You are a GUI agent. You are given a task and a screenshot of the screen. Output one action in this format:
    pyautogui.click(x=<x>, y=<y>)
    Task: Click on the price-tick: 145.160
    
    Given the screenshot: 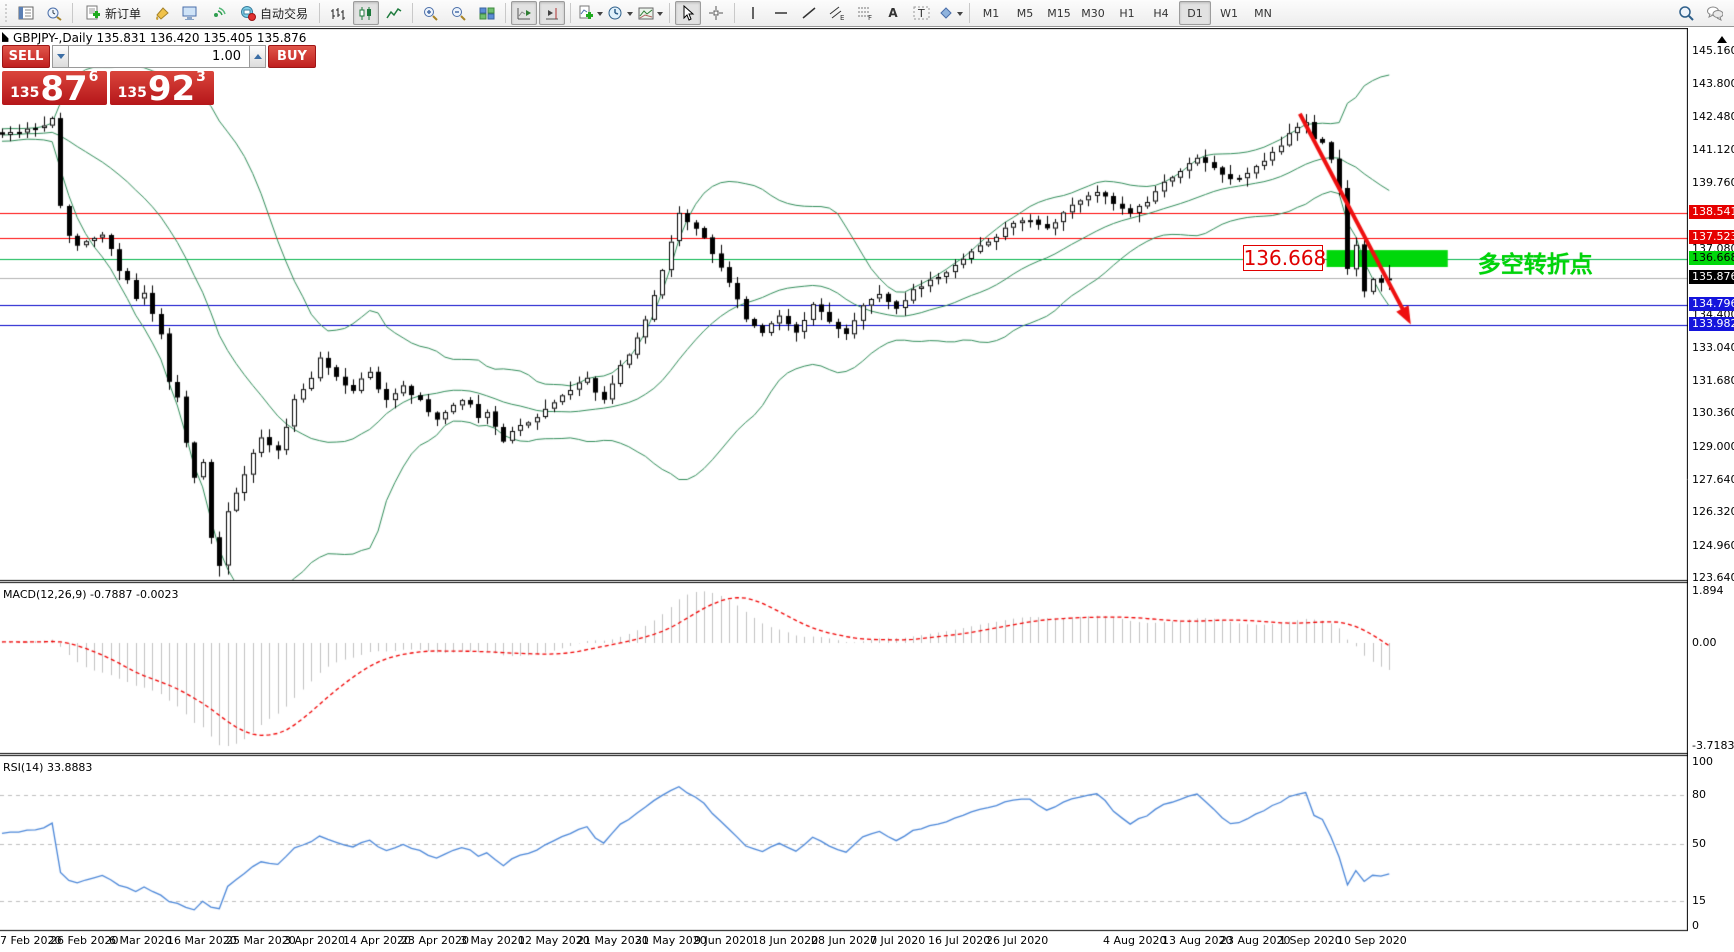 What is the action you would take?
    pyautogui.click(x=1713, y=50)
    